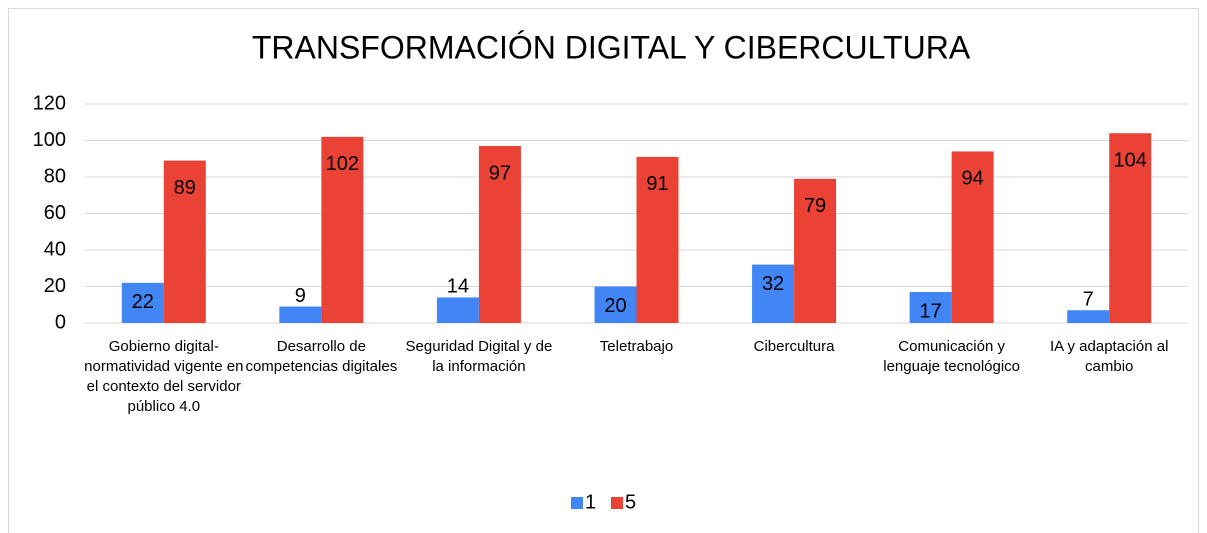 The image size is (1207, 533). Describe the element at coordinates (590, 502) in the screenshot. I see `legend-label: 1` at that location.